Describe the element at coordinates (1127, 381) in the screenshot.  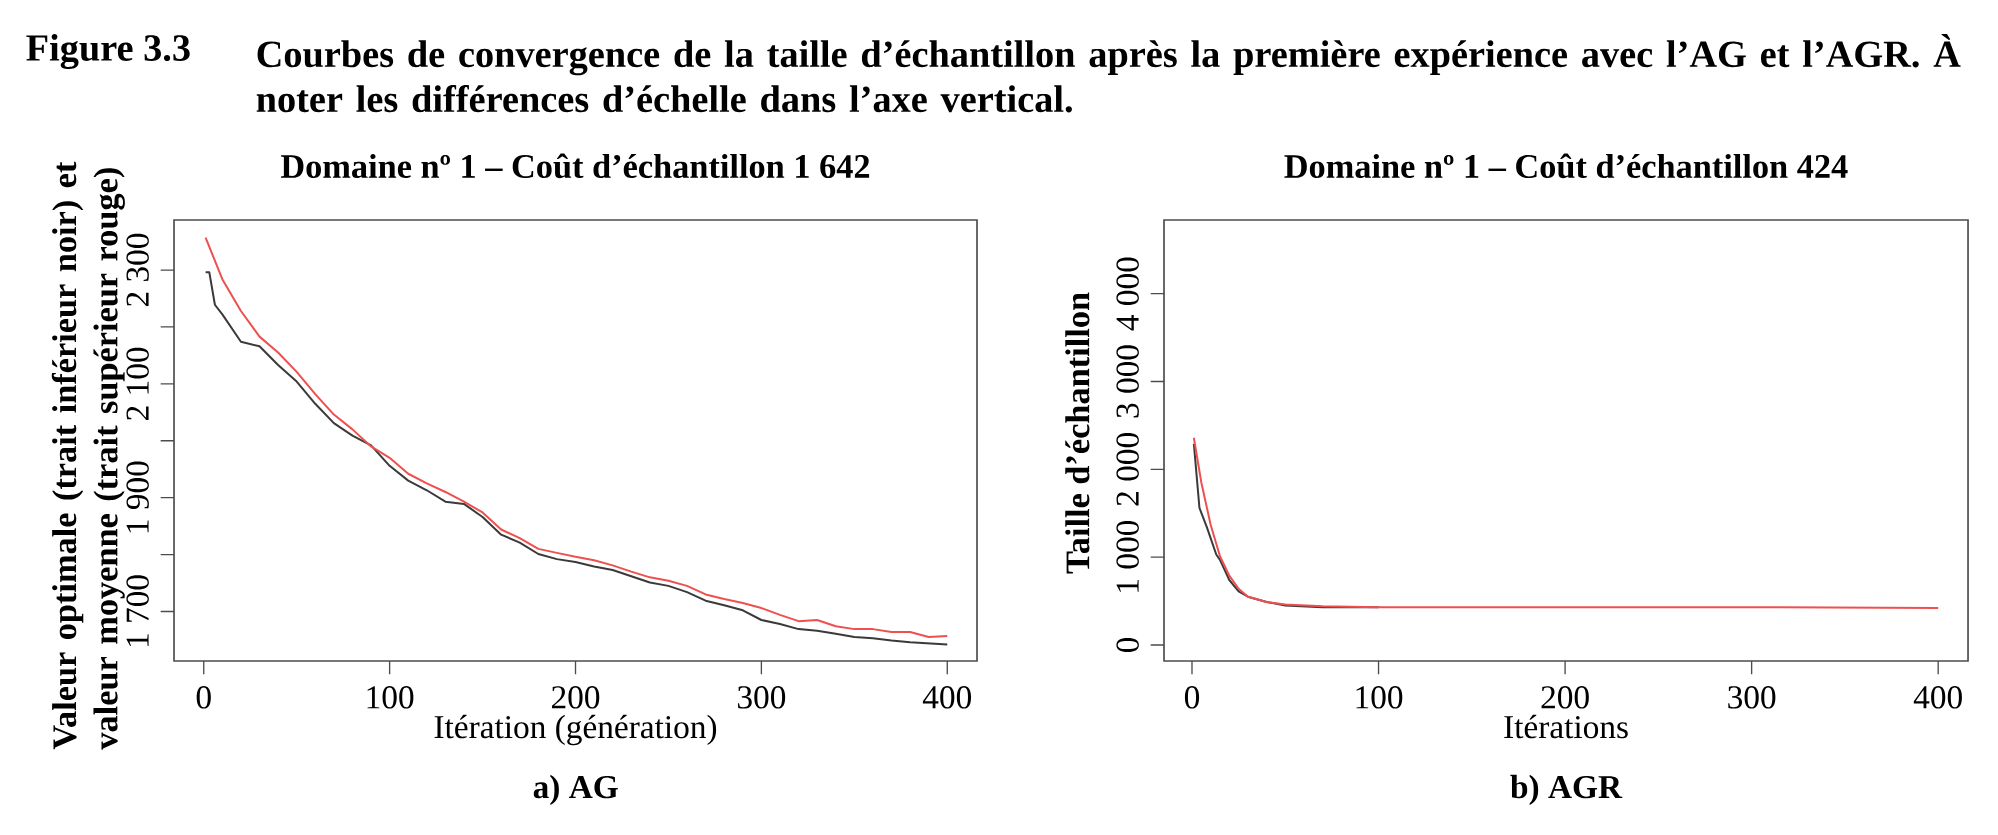
I see `y-tick-label: 3 000` at that location.